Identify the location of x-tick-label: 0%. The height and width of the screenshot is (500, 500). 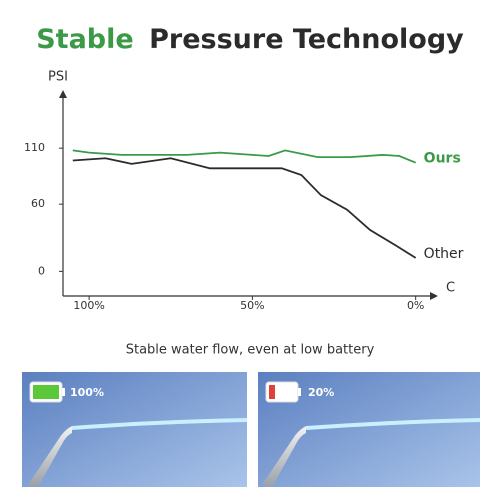
(415, 305).